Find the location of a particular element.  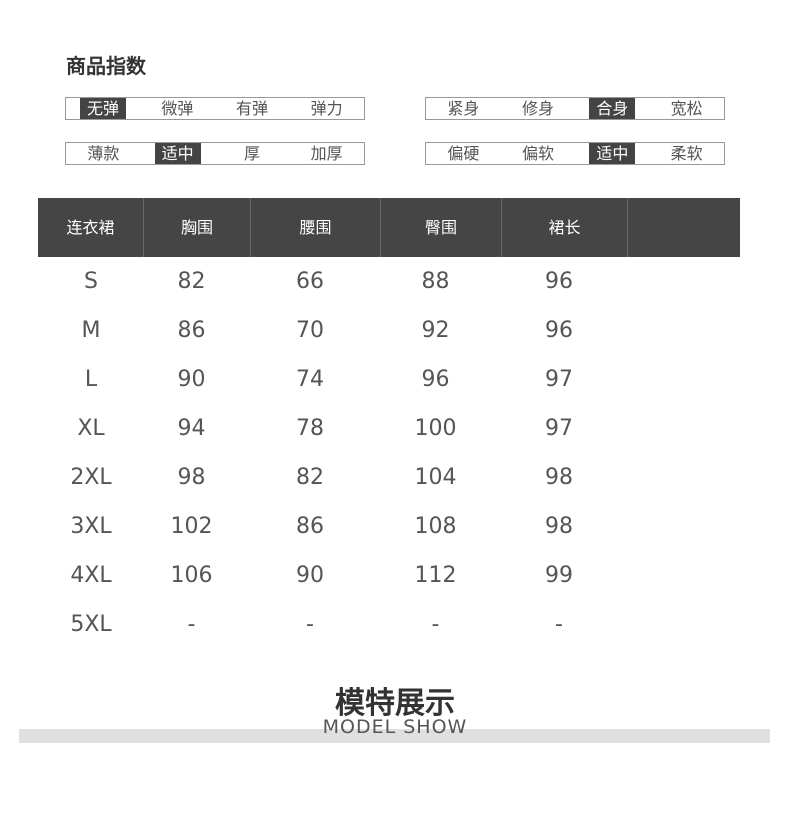

table-cell: 106 is located at coordinates (191, 575).